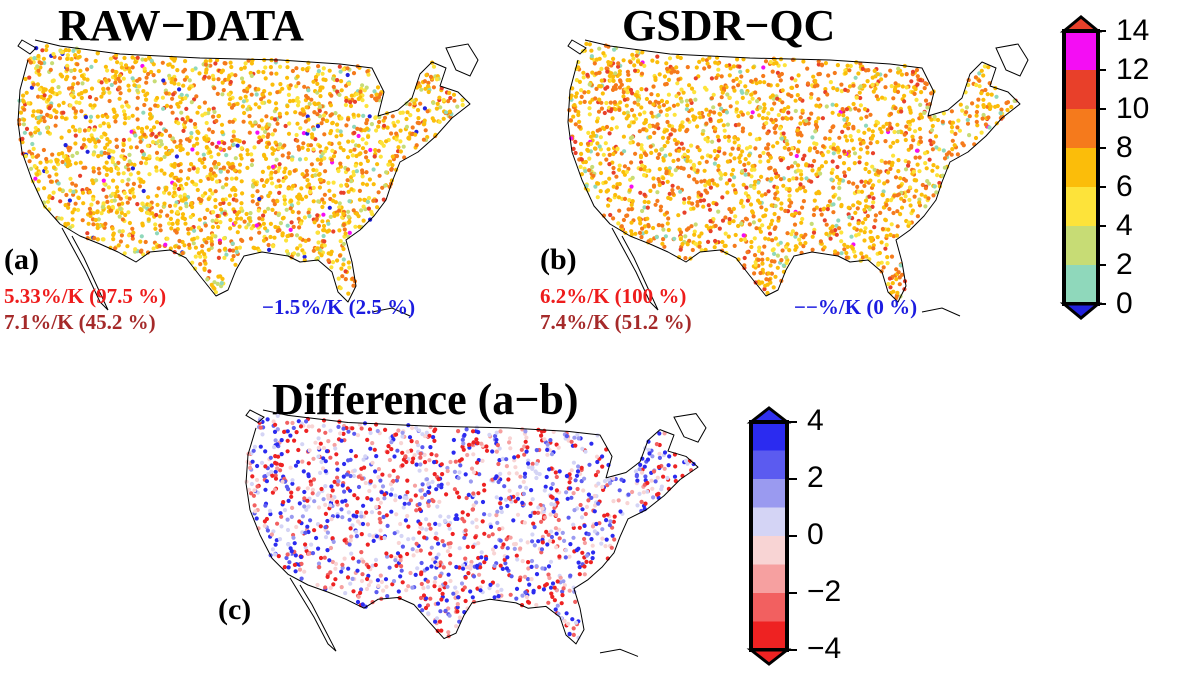  Describe the element at coordinates (1081, 24) in the screenshot. I see `colorbar-over-arrow` at that location.